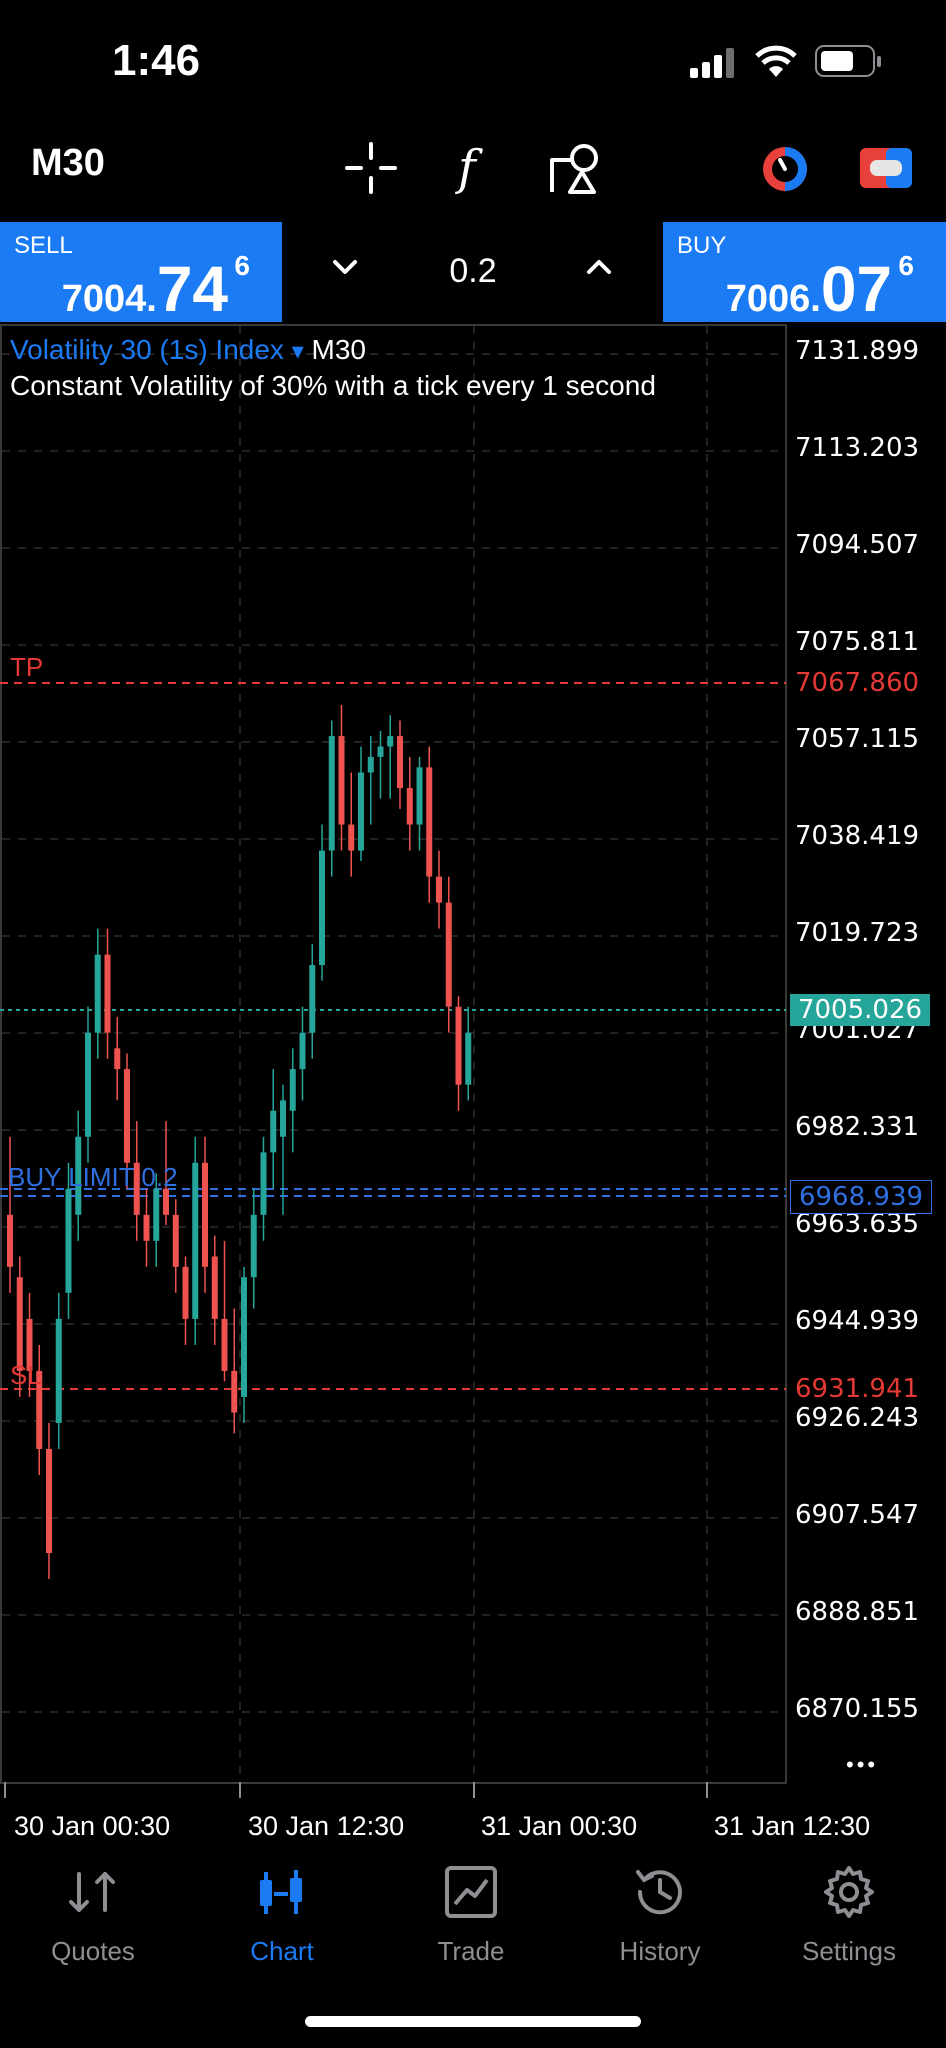 The image size is (946, 2048). What do you see at coordinates (156, 60) in the screenshot?
I see `status-time: 1:46` at bounding box center [156, 60].